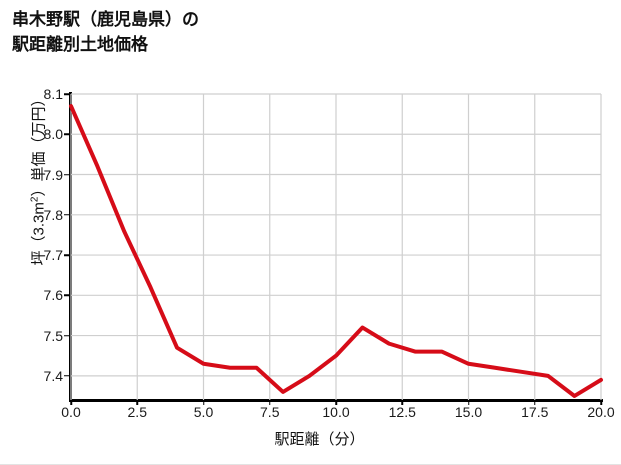 The height and width of the screenshot is (465, 621). Describe the element at coordinates (80, 44) in the screenshot. I see `chart-title-line-2: 駅距離別土地価格` at that location.